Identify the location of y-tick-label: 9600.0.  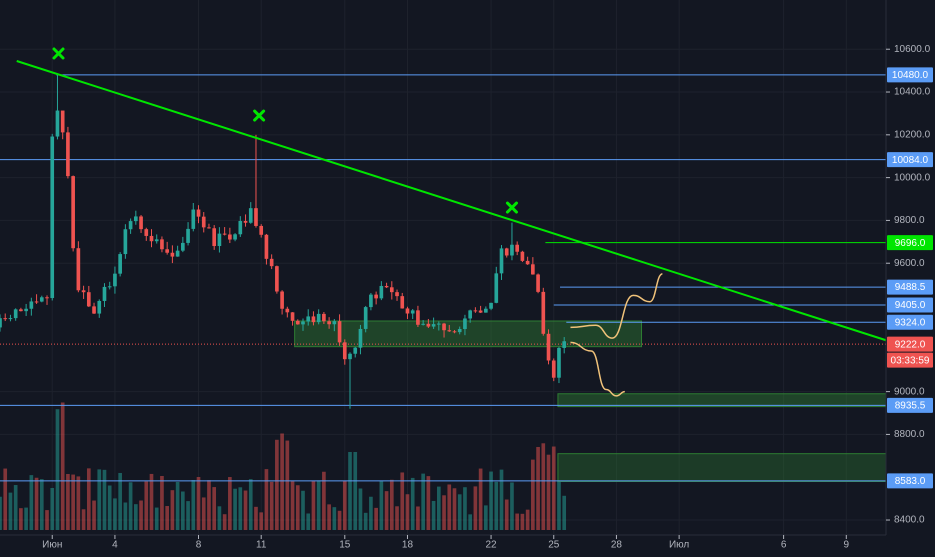
(909, 263).